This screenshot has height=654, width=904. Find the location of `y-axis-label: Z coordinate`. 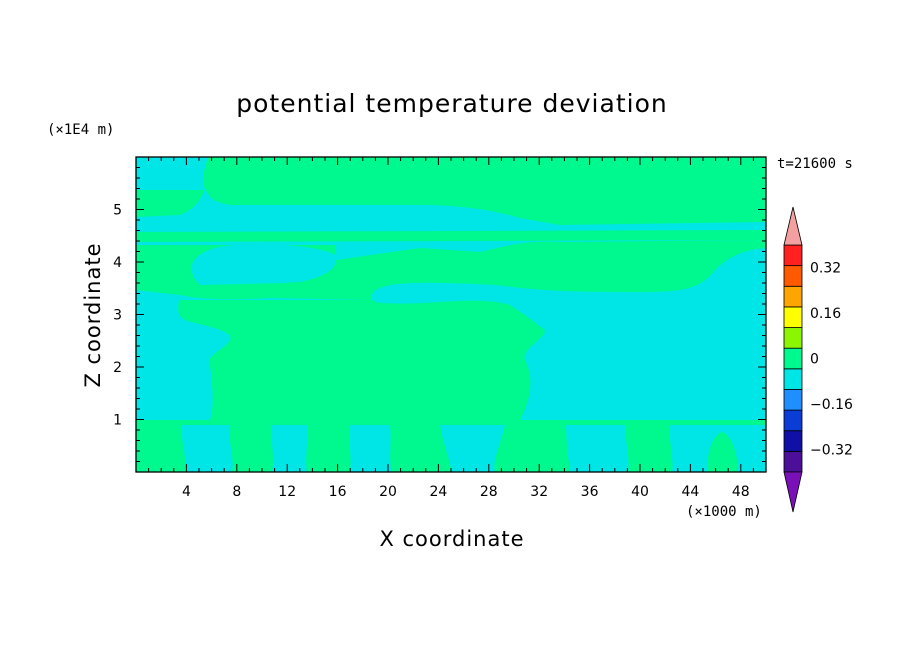

y-axis-label: Z coordinate is located at coordinates (93, 314).